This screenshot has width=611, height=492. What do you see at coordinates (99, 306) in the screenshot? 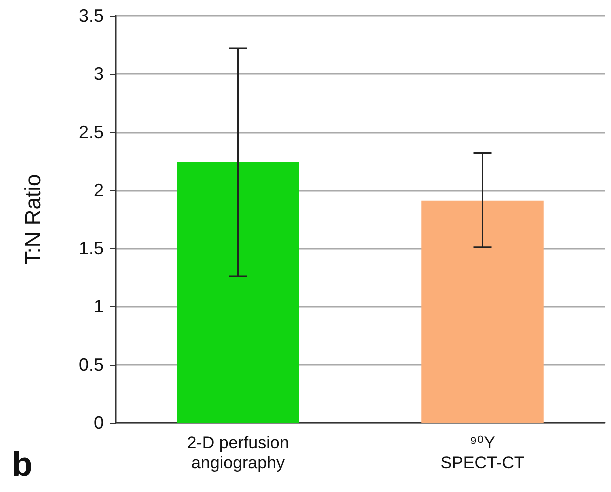
I see `y-tick-label: 1` at bounding box center [99, 306].